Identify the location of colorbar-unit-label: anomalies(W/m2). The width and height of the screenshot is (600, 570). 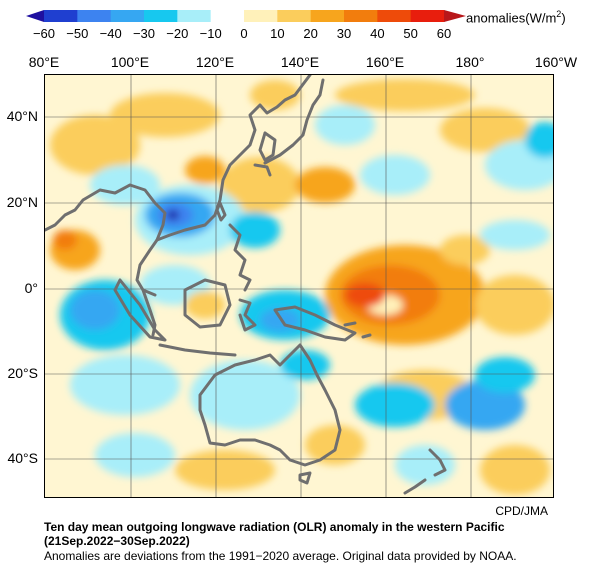
(516, 17).